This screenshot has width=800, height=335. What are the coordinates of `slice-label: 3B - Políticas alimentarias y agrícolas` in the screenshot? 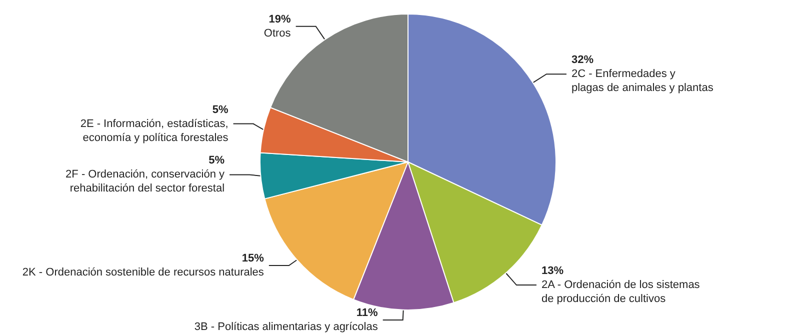 It's located at (286, 327).